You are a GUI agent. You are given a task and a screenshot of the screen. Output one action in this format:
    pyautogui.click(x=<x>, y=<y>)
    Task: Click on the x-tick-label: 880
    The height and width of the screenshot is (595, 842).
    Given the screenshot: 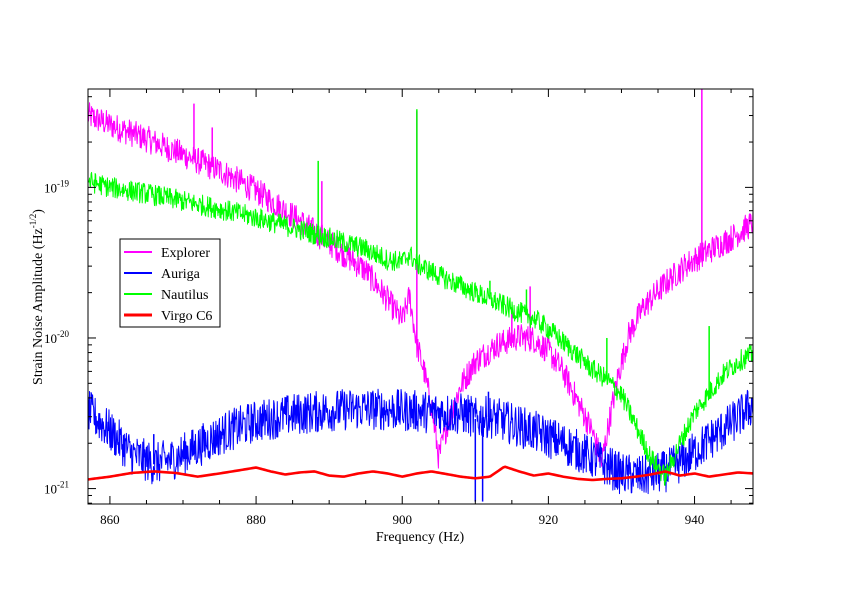 What is the action you would take?
    pyautogui.click(x=256, y=519)
    